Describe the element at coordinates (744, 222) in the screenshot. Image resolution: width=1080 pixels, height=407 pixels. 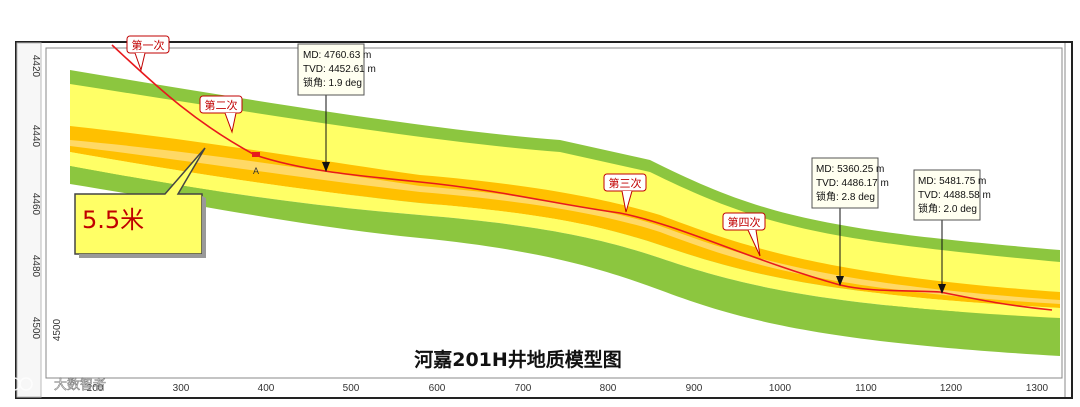
I see `attempt-text: 第四次` at that location.